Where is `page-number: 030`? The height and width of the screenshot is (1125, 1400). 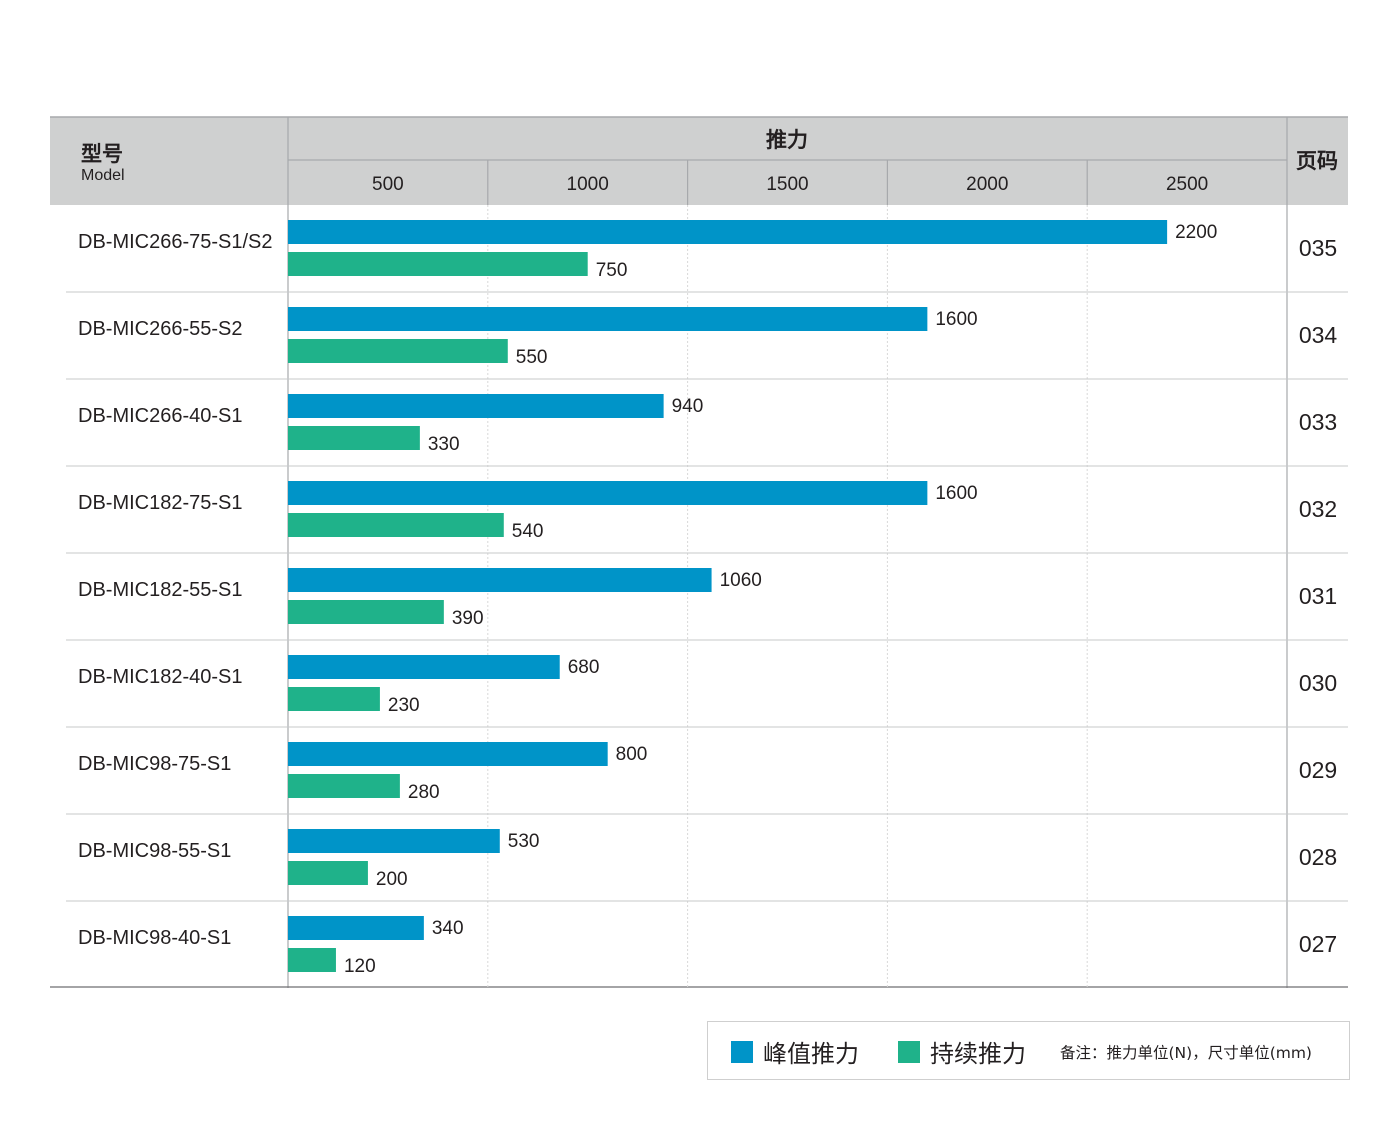 page-number: 030 is located at coordinates (1318, 683).